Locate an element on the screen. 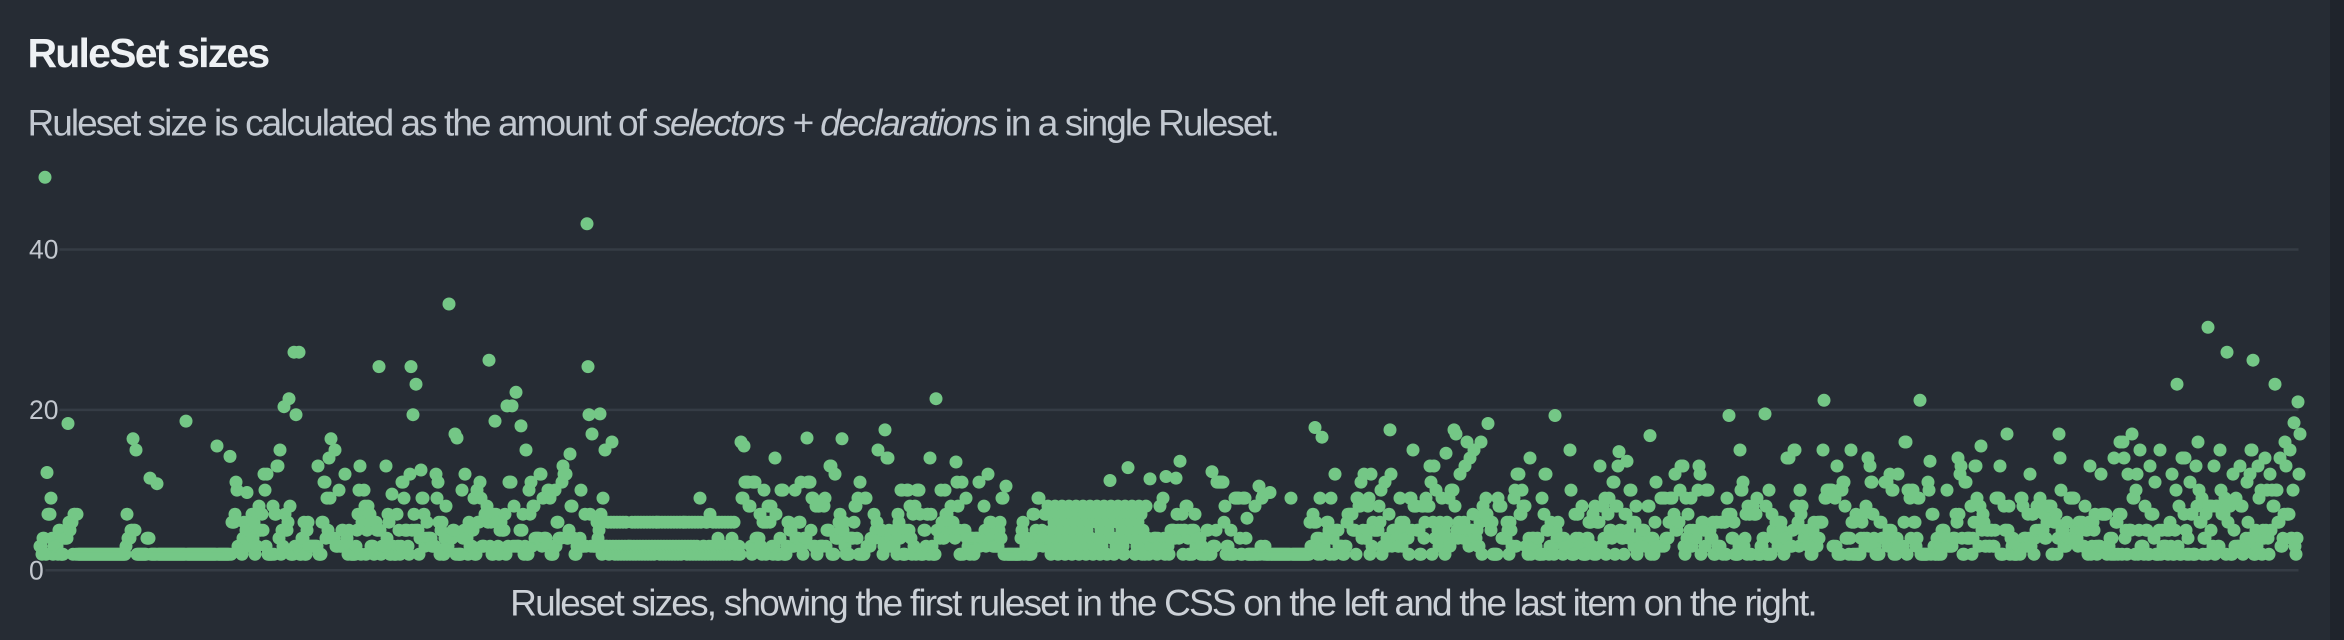 The image size is (2344, 640). svg-text: RuleSet sizes is located at coordinates (149, 53).